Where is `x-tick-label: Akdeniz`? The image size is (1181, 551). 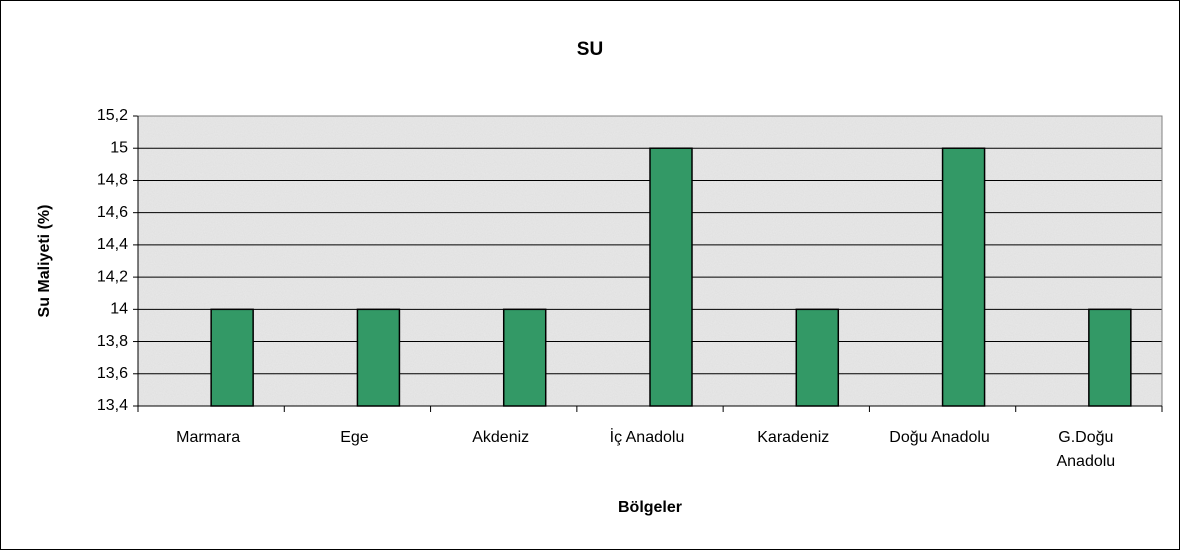 x-tick-label: Akdeniz is located at coordinates (501, 437).